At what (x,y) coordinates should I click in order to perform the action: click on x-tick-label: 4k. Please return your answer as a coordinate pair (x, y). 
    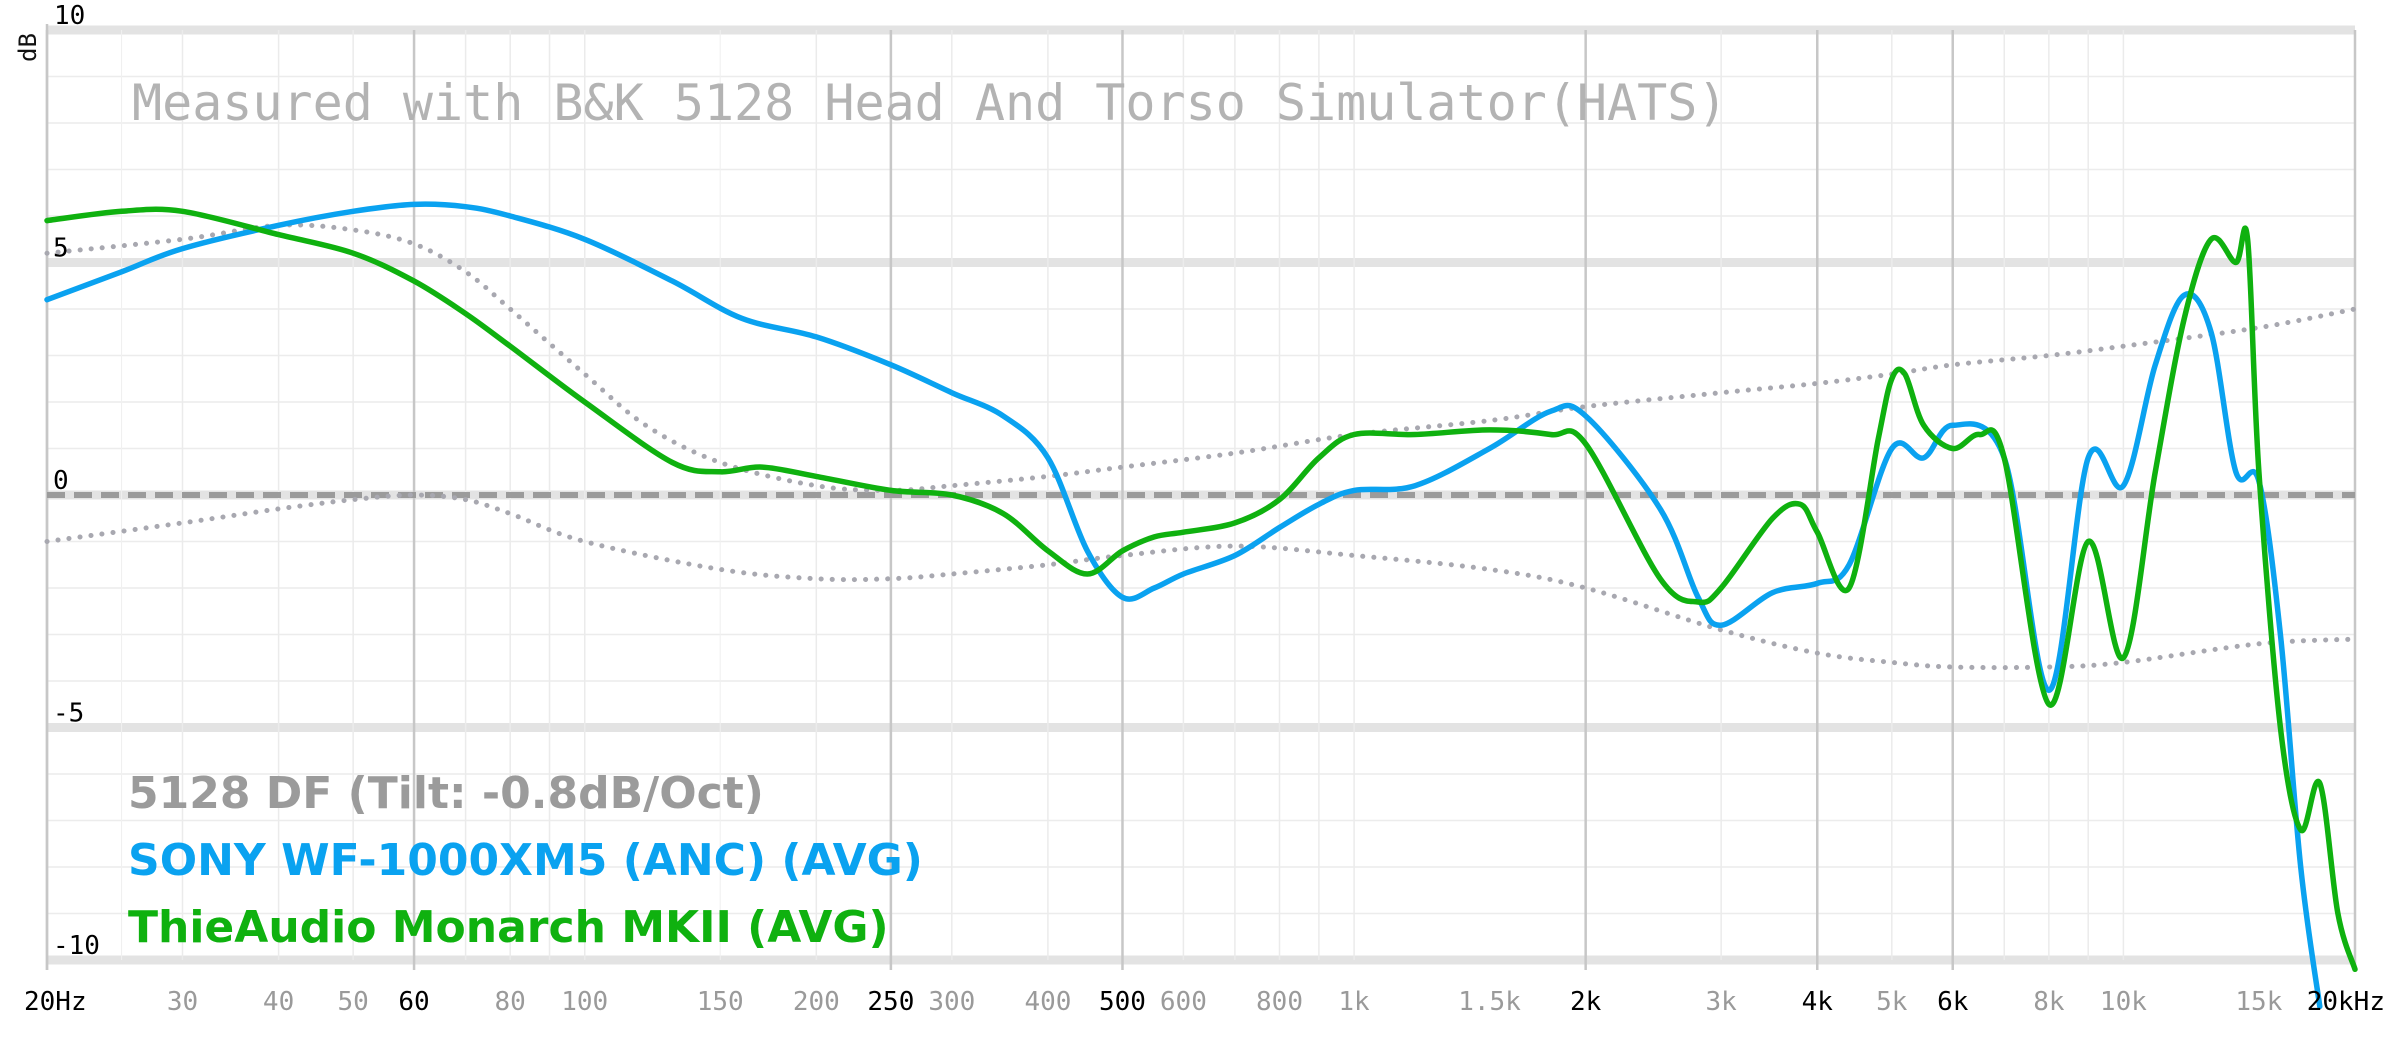
    Looking at the image, I should click on (1818, 1002).